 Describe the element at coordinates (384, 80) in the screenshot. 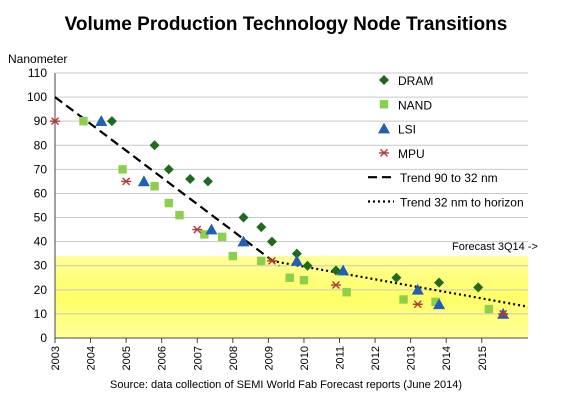

I see `legend-marker-dram` at that location.